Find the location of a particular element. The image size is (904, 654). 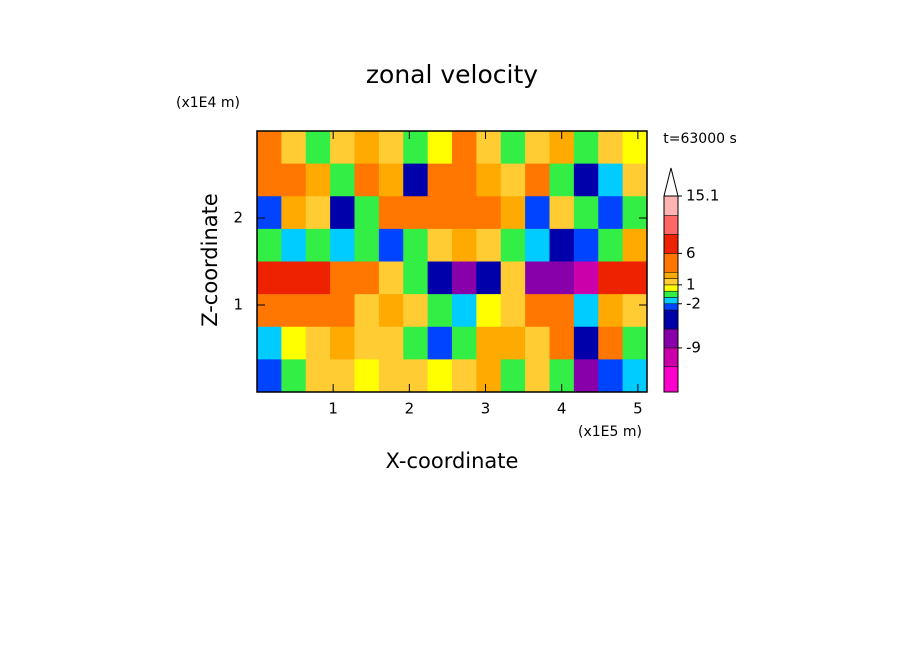

x-tick-label: 3 is located at coordinates (486, 409).